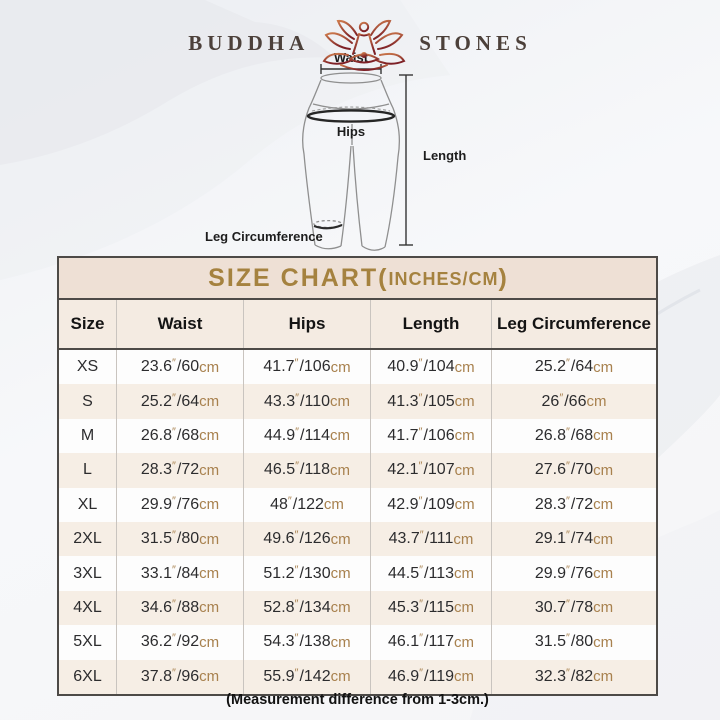 This screenshot has height=720, width=720. What do you see at coordinates (249, 42) in the screenshot?
I see `brand-word-left: BUDDHA` at bounding box center [249, 42].